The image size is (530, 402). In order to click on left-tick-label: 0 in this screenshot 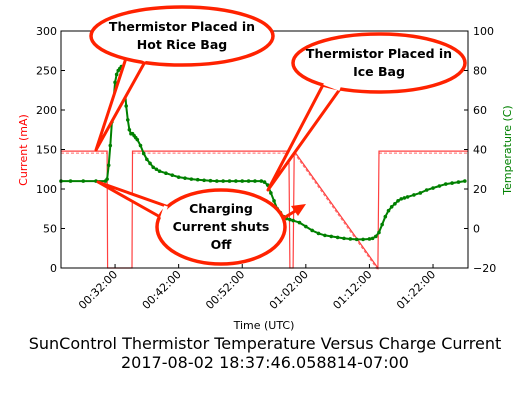, I will do `click(53, 268)`.